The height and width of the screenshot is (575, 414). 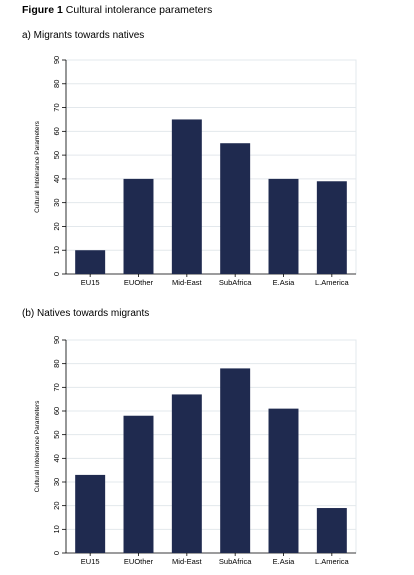 What do you see at coordinates (42, 10) in the screenshot?
I see `figure-label: Figure 1` at bounding box center [42, 10].